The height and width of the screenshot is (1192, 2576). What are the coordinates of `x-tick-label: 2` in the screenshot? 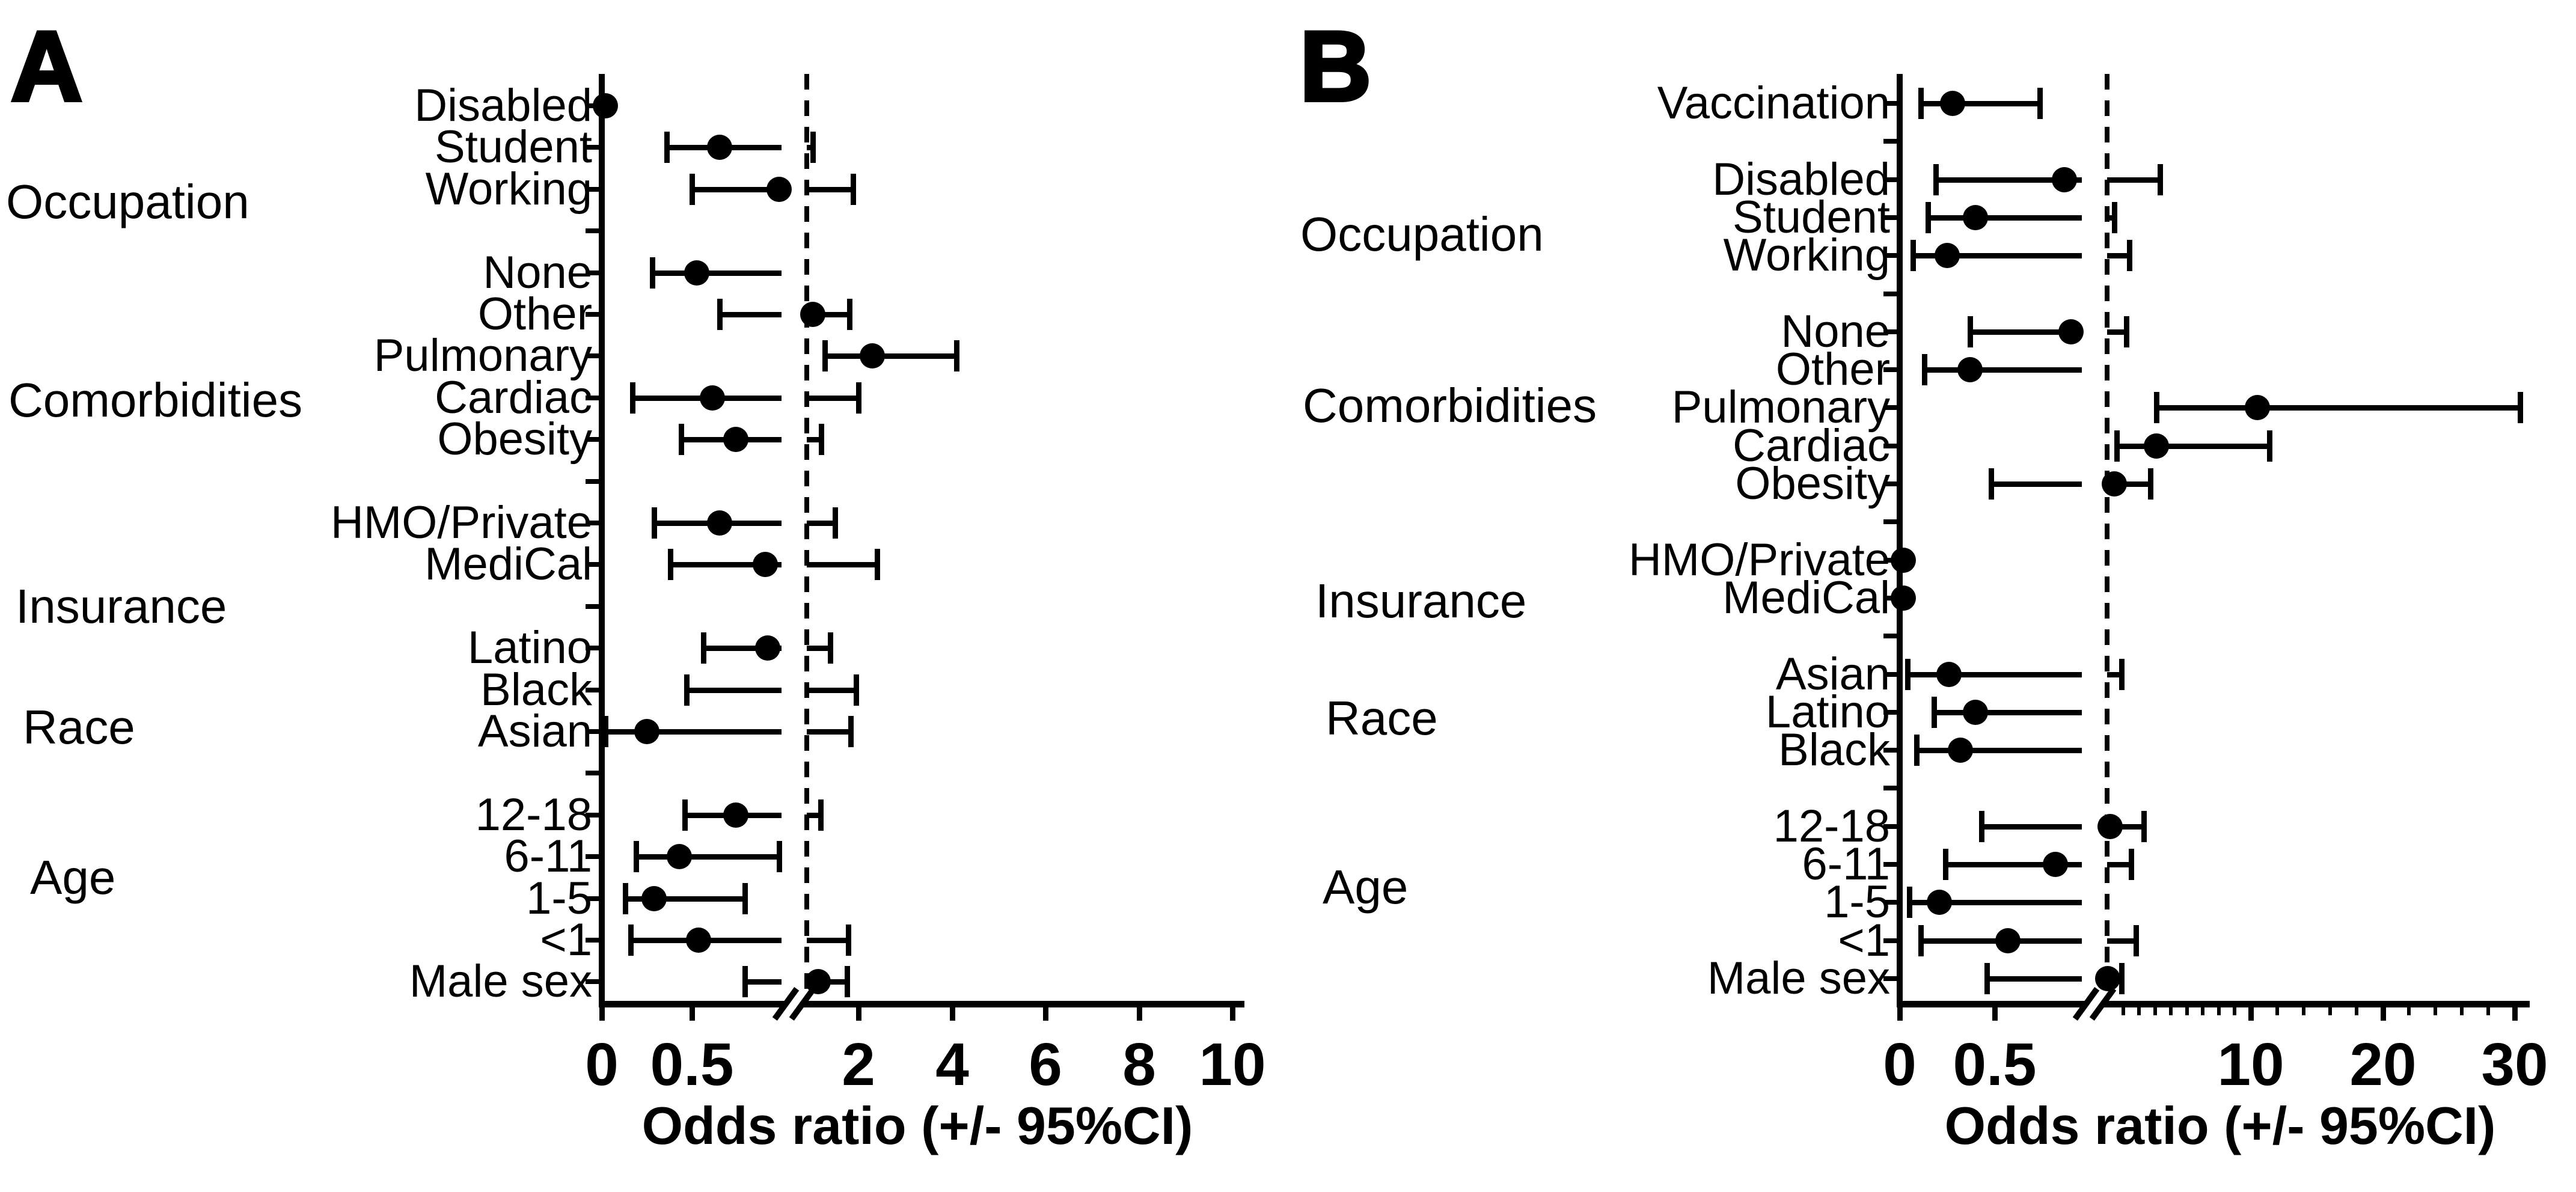 It's located at (858, 1064).